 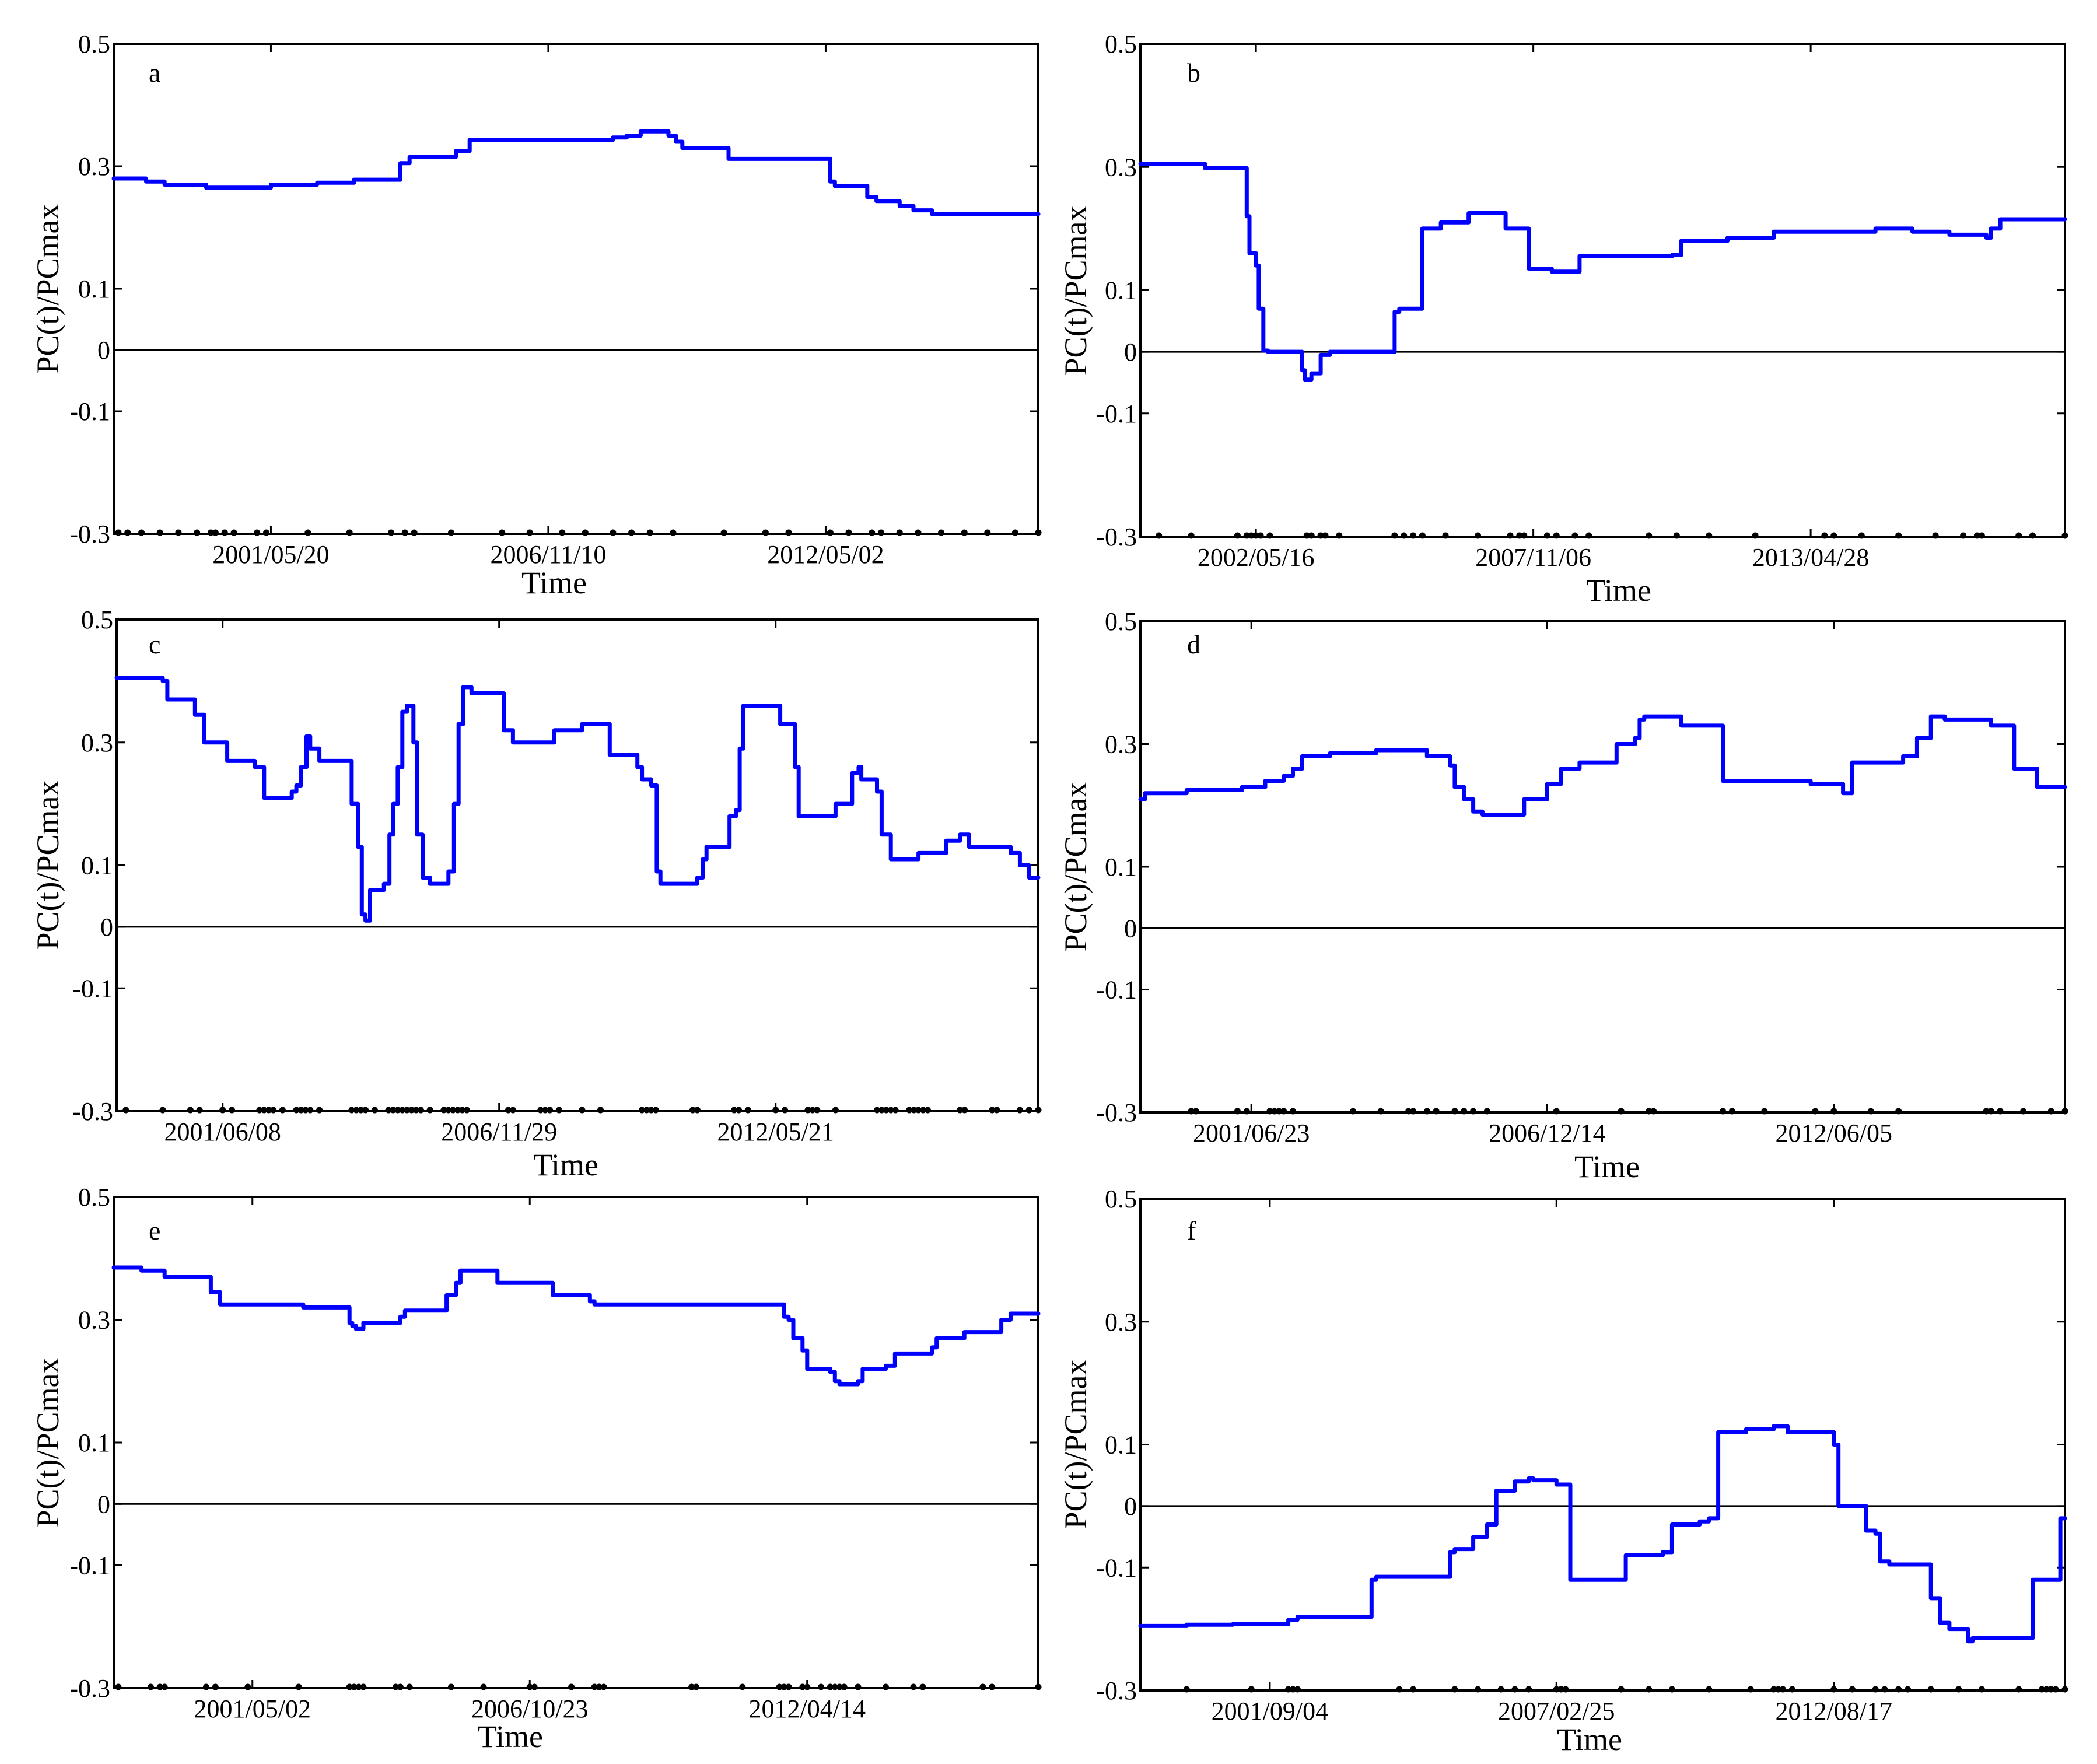 I want to click on panel-d-xlabel: Time, so click(x=1607, y=1166).